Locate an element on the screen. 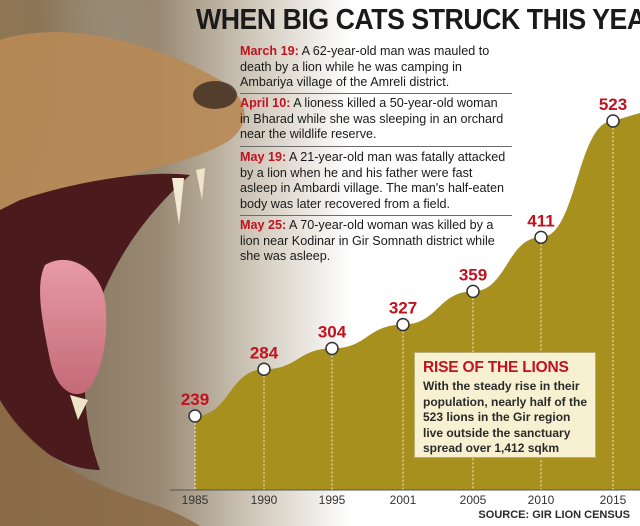 This screenshot has height=526, width=640. data-point-2001 is located at coordinates (403, 324).